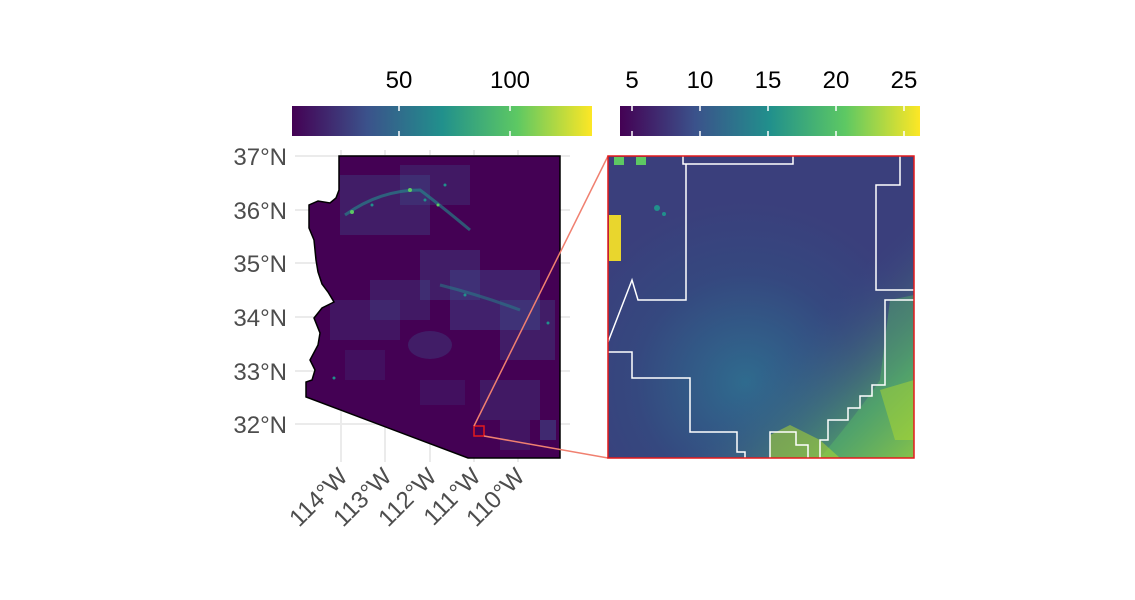 This screenshot has width=1135, height=600. Describe the element at coordinates (442, 101) in the screenshot. I see `colorbar-left: 50 100` at that location.